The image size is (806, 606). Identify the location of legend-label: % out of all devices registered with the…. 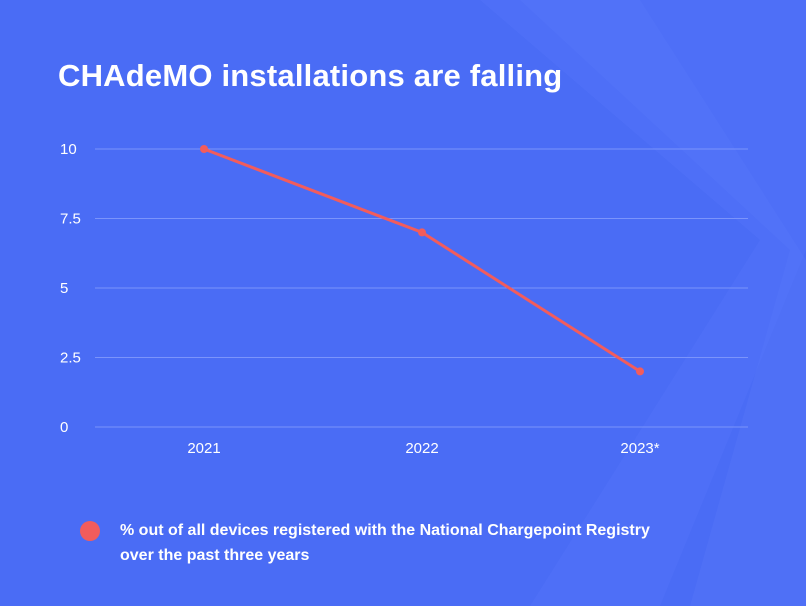
(385, 543).